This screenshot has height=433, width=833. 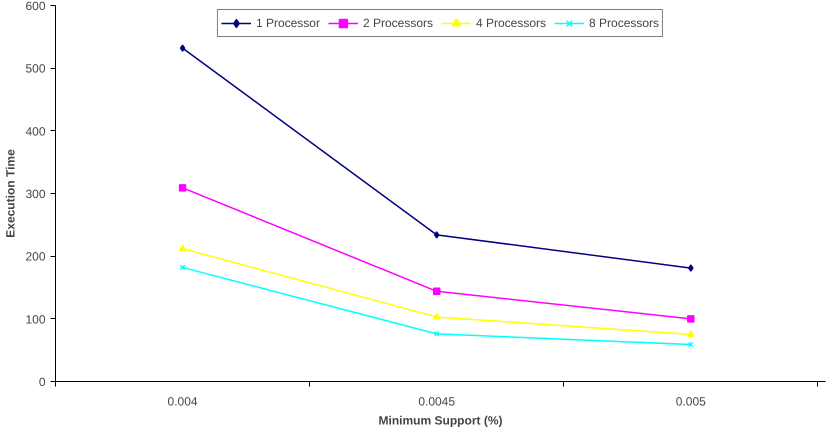 What do you see at coordinates (437, 401) in the screenshot?
I see `x-tick-label: 0.0045` at bounding box center [437, 401].